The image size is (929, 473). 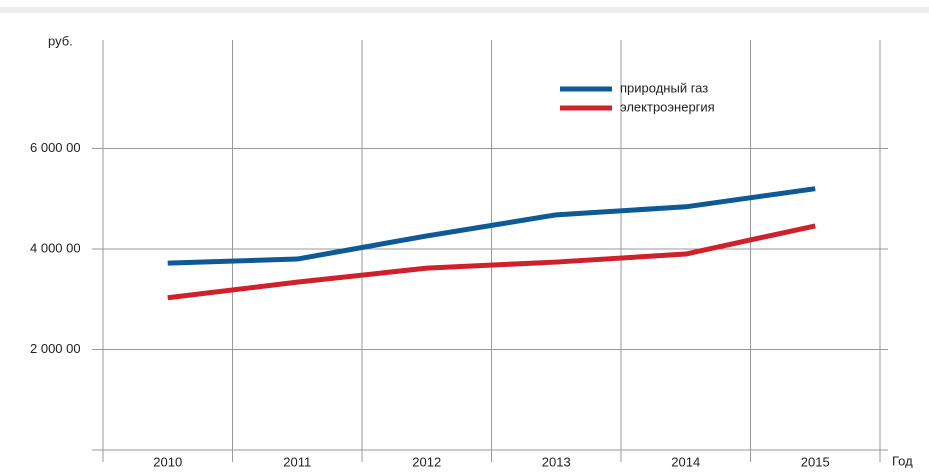 I want to click on y-tick-label: 4 000 00, so click(x=55, y=247).